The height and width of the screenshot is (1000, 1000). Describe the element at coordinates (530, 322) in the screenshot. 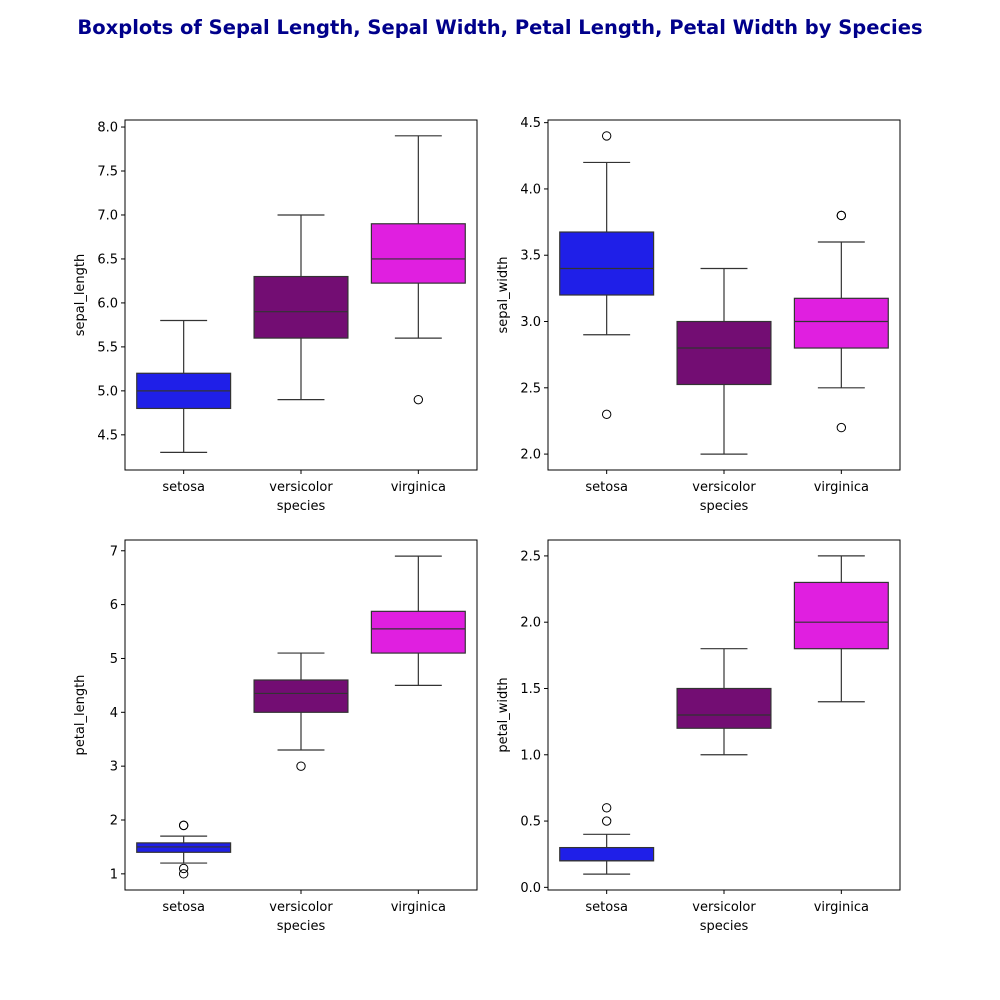

I see `y-tick-label: 3.0` at that location.